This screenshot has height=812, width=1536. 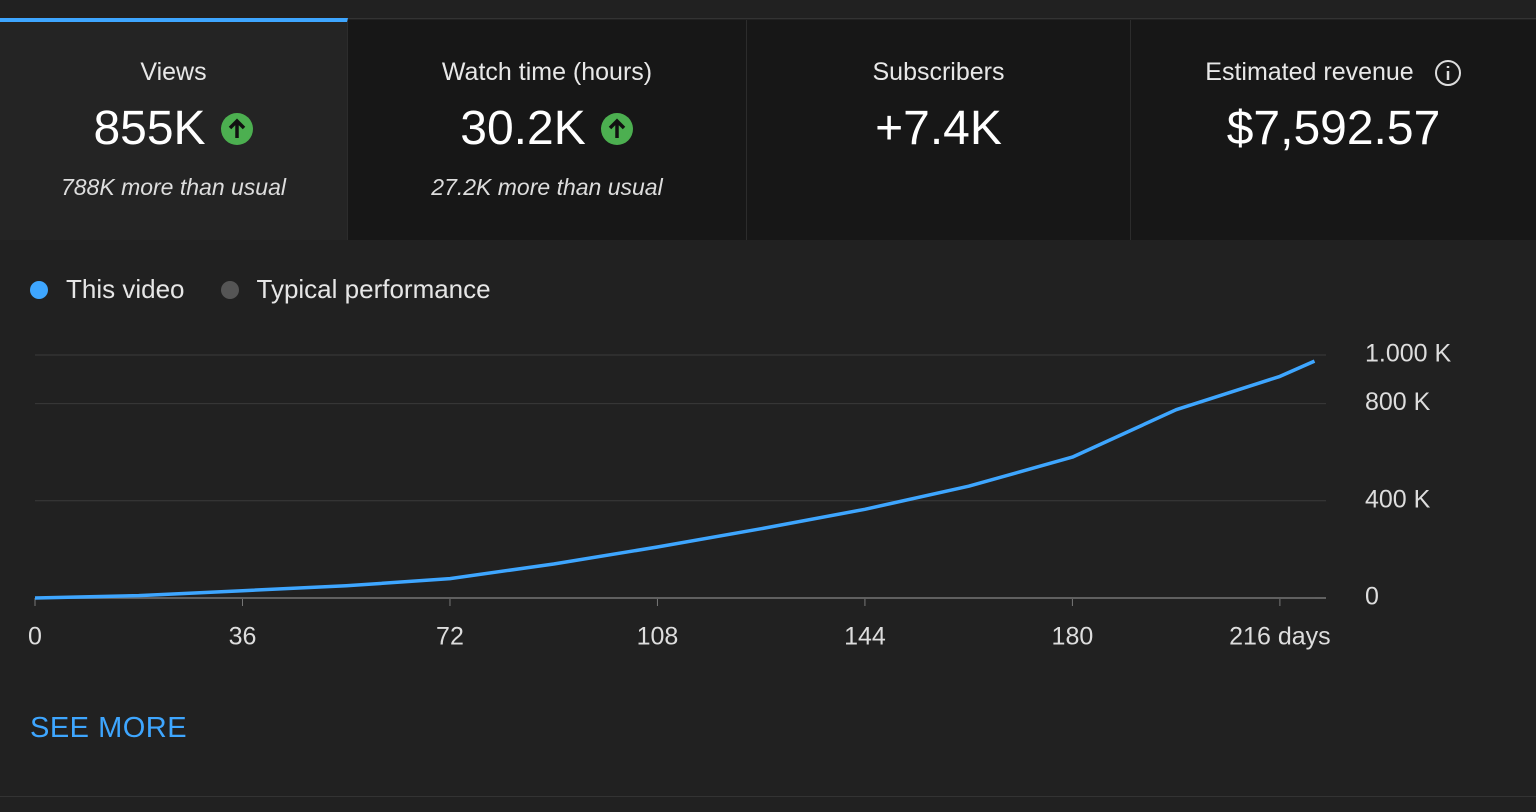 What do you see at coordinates (1398, 402) in the screenshot?
I see `y-tick-label: 800 K` at bounding box center [1398, 402].